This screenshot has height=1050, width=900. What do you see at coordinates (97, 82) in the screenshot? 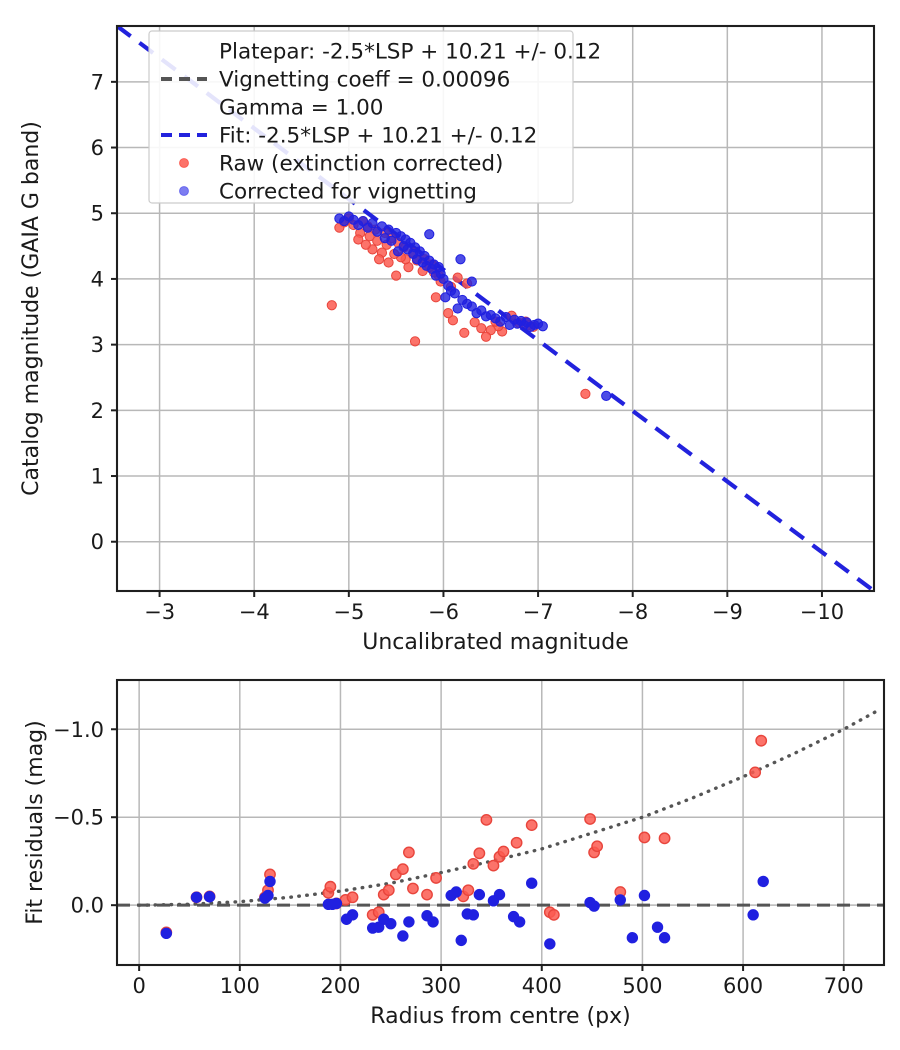
I see `y-tick-label: 7` at bounding box center [97, 82].